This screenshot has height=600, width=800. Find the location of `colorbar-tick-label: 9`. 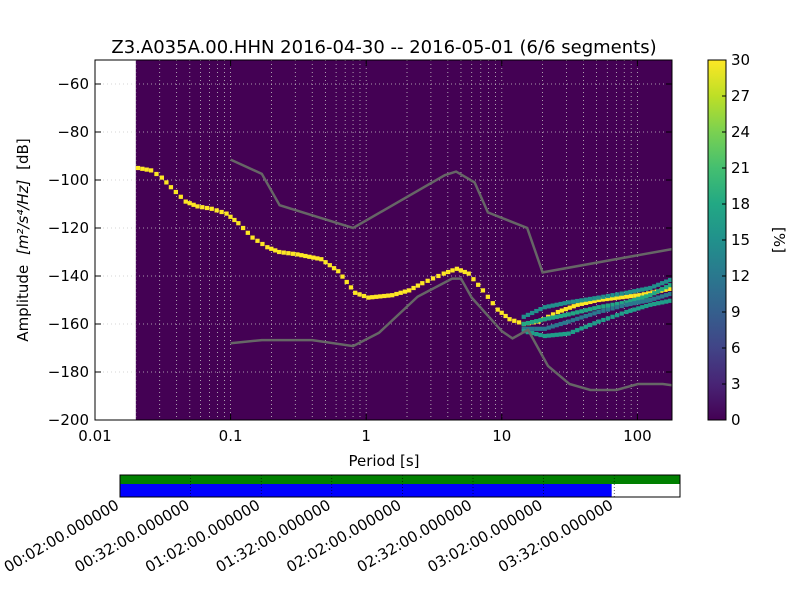

colorbar-tick-label: 9 is located at coordinates (736, 312).